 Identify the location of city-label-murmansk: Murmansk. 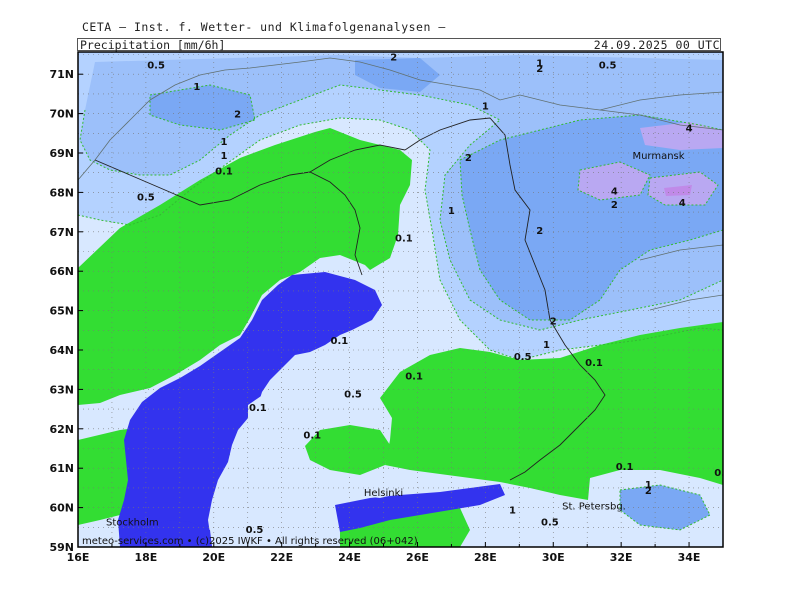
(658, 156).